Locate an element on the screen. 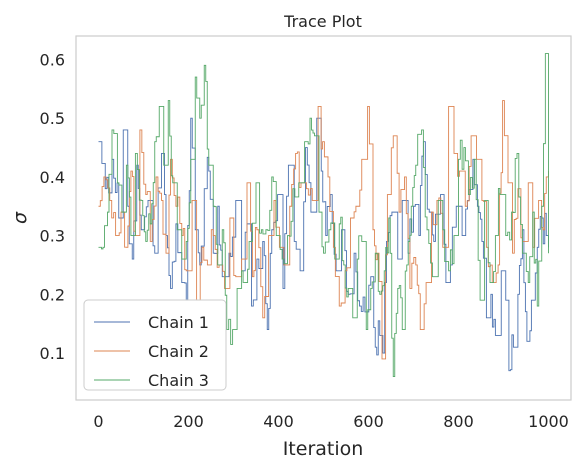 The image size is (581, 468). y-axis-title: σ is located at coordinates (20, 217).